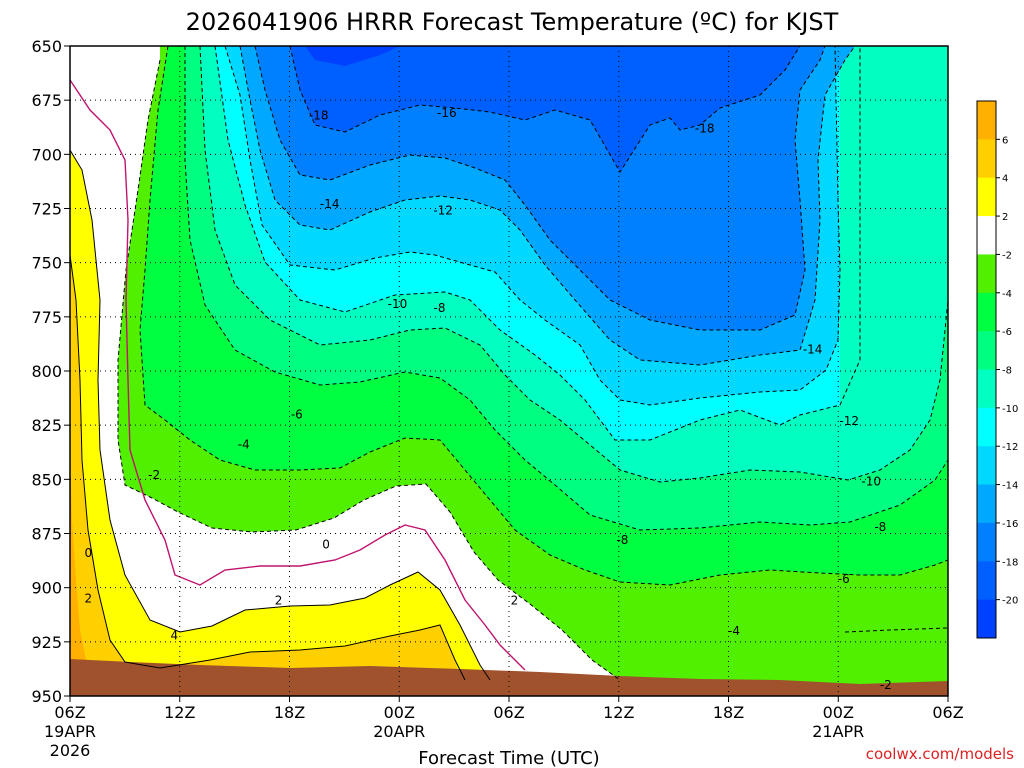 This screenshot has width=1024, height=768. What do you see at coordinates (1005, 140) in the screenshot?
I see `colorbar-label: 6` at bounding box center [1005, 140].